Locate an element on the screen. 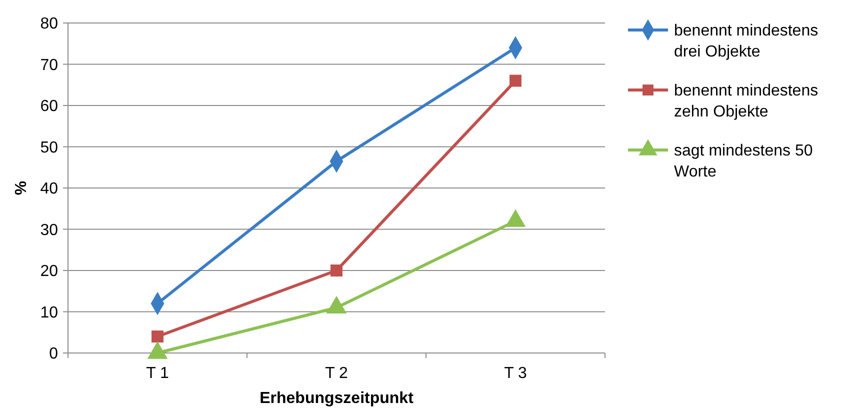  y-axis-title: % is located at coordinates (21, 188).